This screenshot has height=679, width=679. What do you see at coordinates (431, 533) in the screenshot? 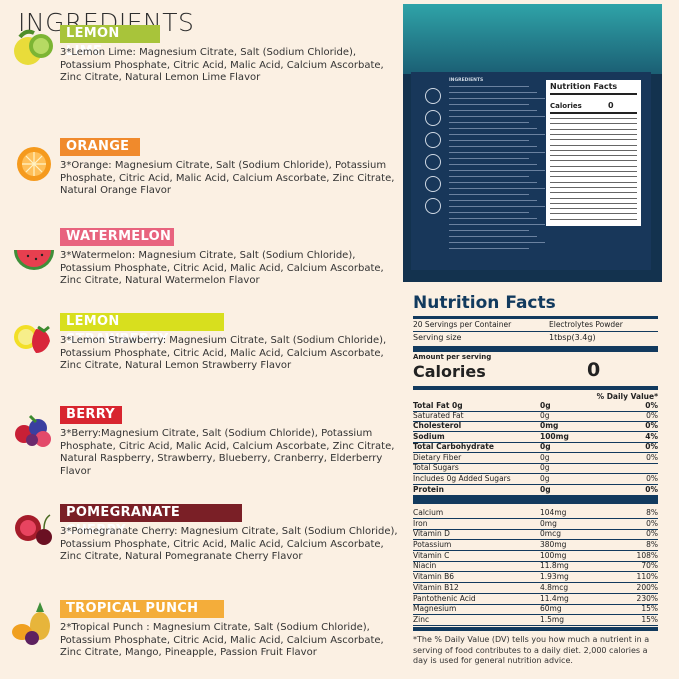
I see `nf-mineral-name: Vitamin D` at bounding box center [431, 533].